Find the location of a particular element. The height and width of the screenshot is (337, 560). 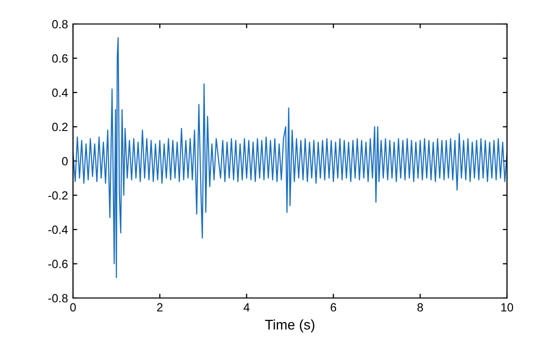

y-tick-label: 0.8 is located at coordinates (60, 24).